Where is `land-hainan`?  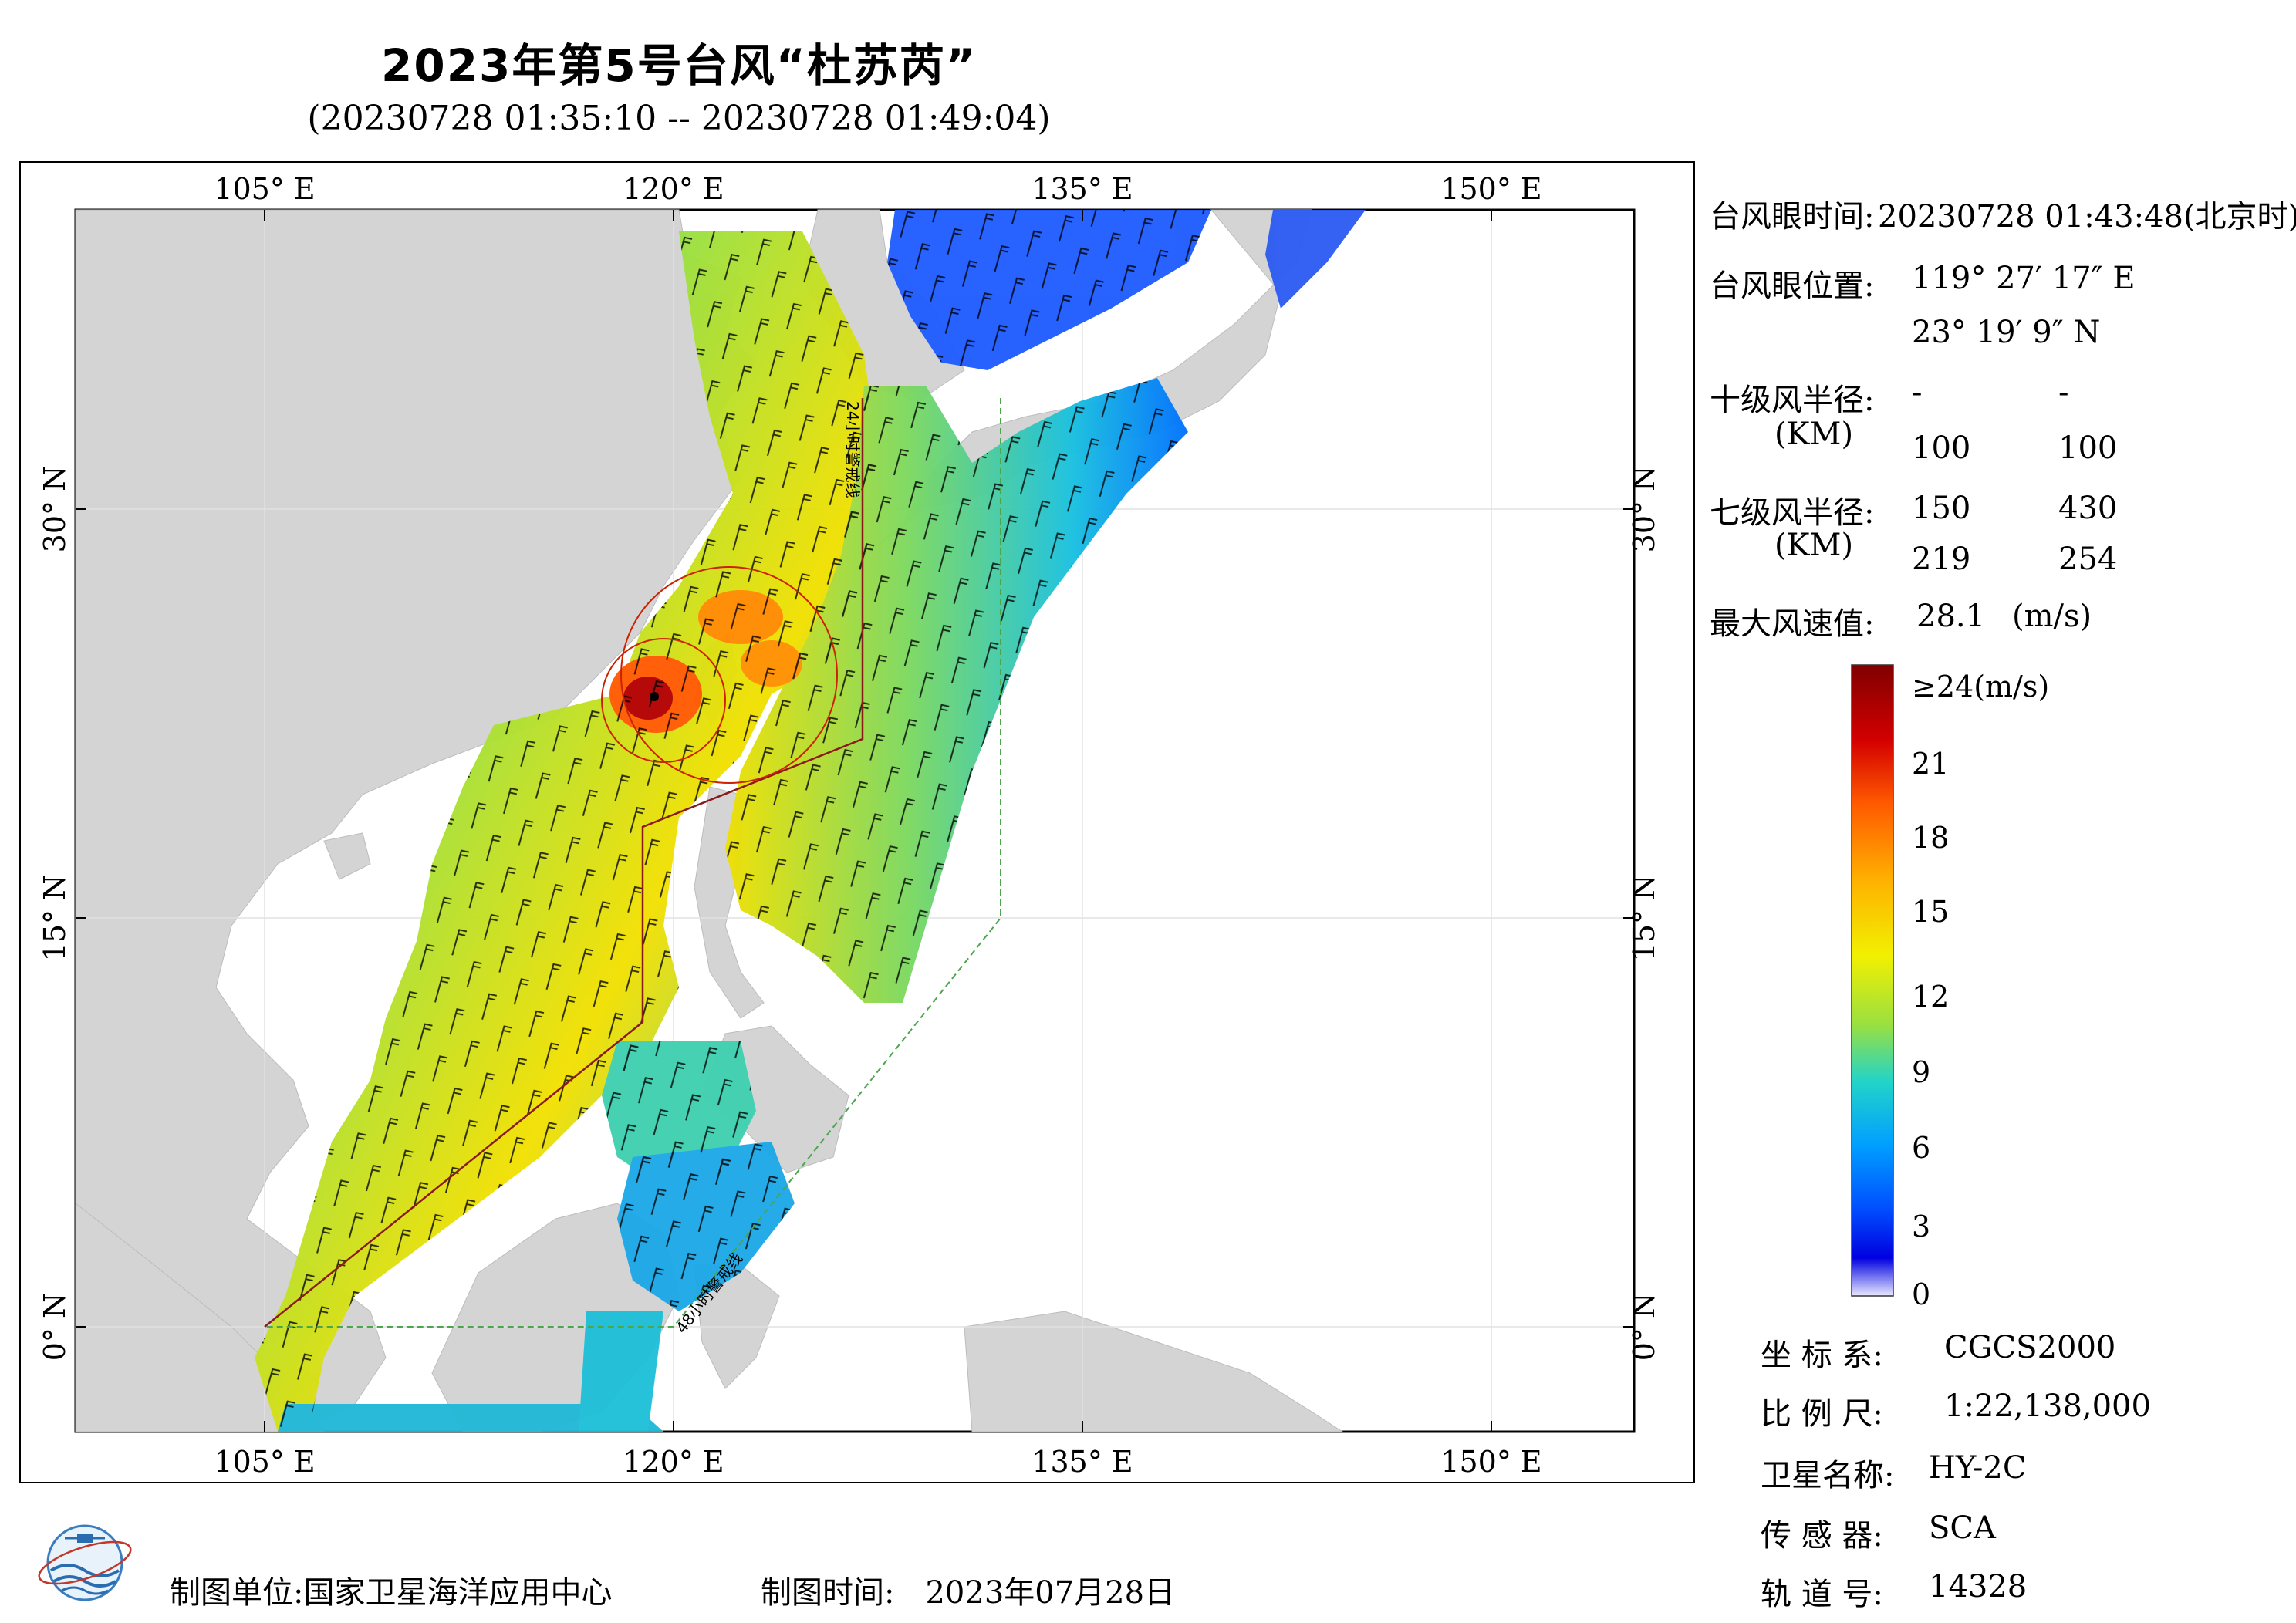
land-hainan is located at coordinates (347, 856).